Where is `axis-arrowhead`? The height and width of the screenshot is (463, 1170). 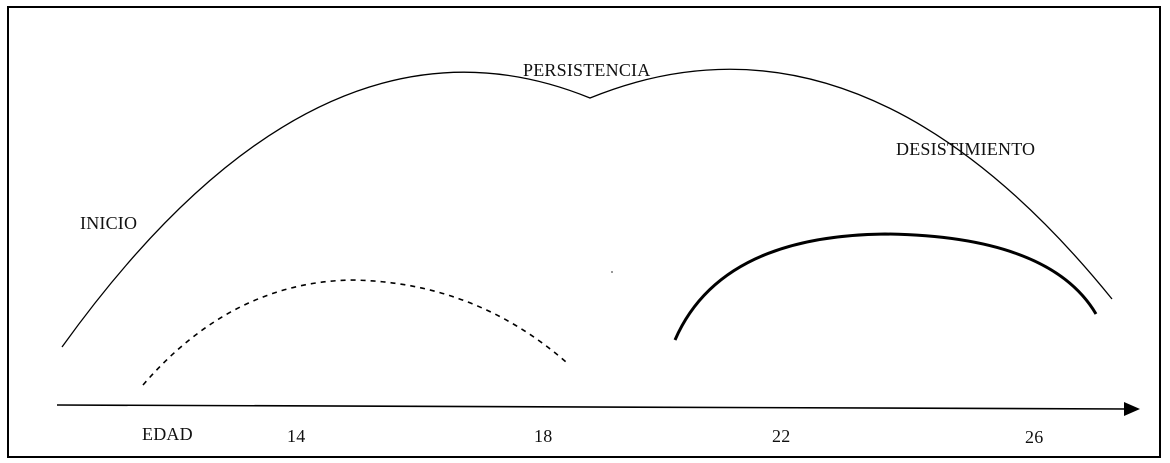 axis-arrowhead is located at coordinates (1132, 409).